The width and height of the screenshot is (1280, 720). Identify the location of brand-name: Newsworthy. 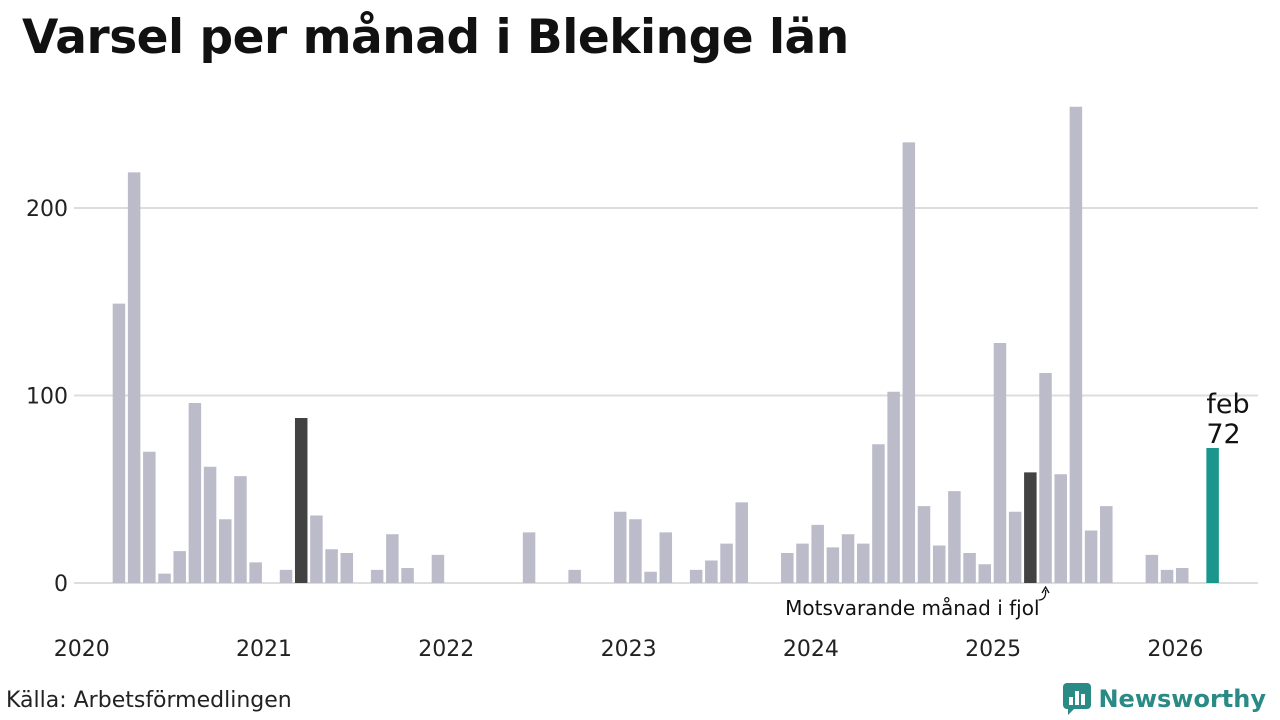
(1182, 699).